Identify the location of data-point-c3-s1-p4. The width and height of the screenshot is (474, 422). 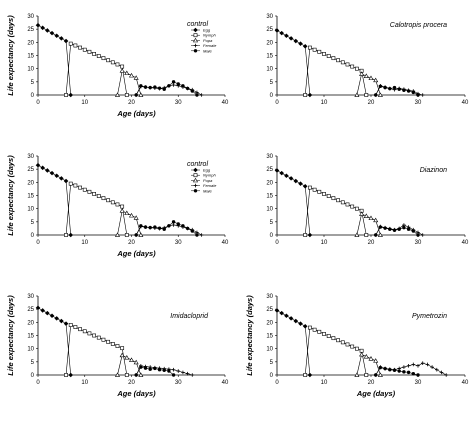
(324, 194).